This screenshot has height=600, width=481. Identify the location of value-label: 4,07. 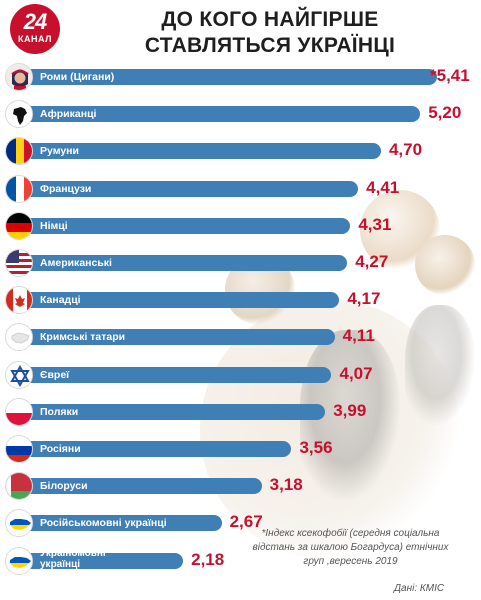
(356, 373).